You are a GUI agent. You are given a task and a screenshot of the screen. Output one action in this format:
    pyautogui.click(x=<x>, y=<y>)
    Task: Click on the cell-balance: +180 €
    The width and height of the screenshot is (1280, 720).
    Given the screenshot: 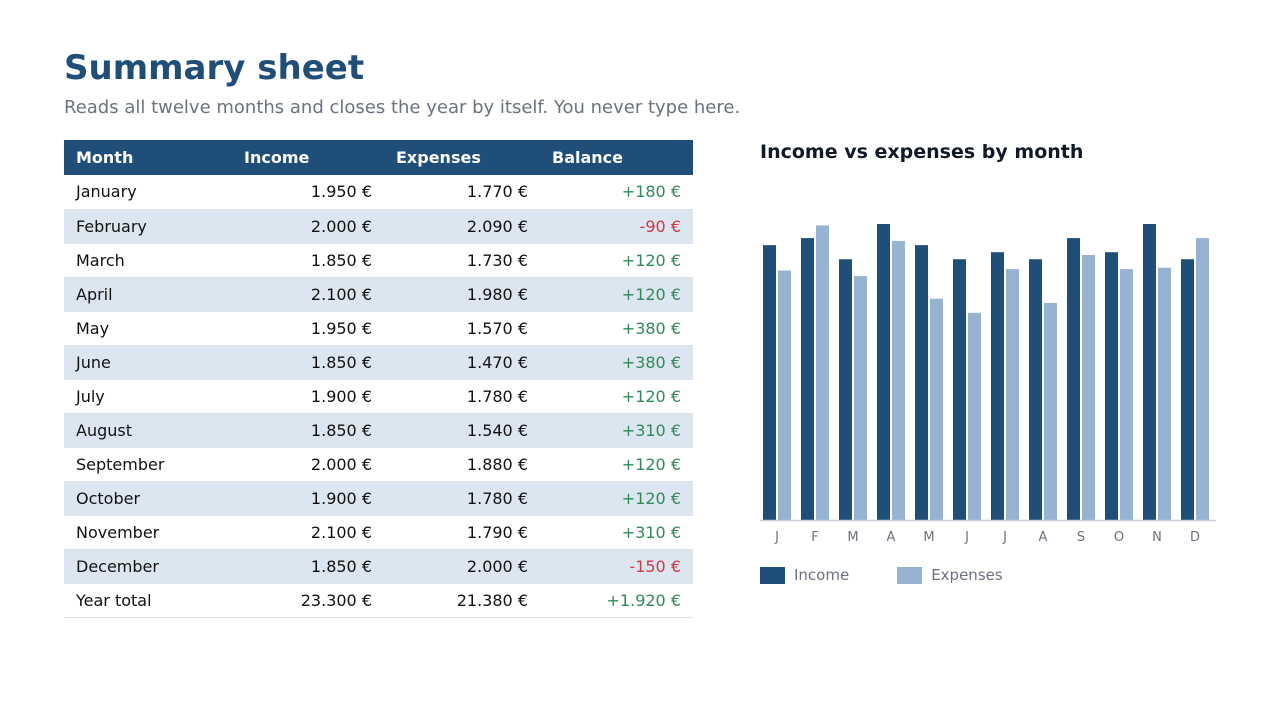 What is the action you would take?
    pyautogui.click(x=616, y=192)
    